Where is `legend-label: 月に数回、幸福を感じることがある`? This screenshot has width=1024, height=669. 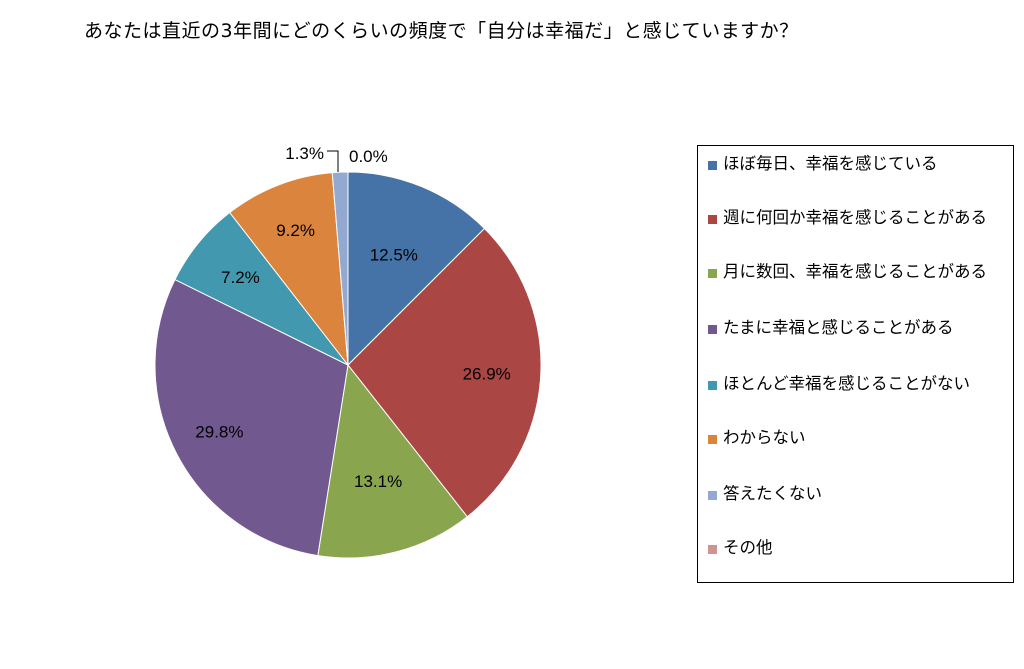 legend-label: 月に数回、幸福を感じることがある is located at coordinates (855, 271).